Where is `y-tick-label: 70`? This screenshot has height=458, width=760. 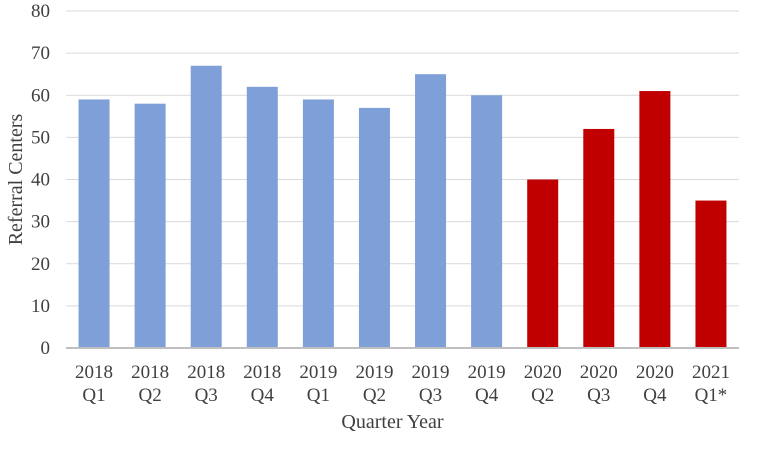 y-tick-label: 70 is located at coordinates (40, 53).